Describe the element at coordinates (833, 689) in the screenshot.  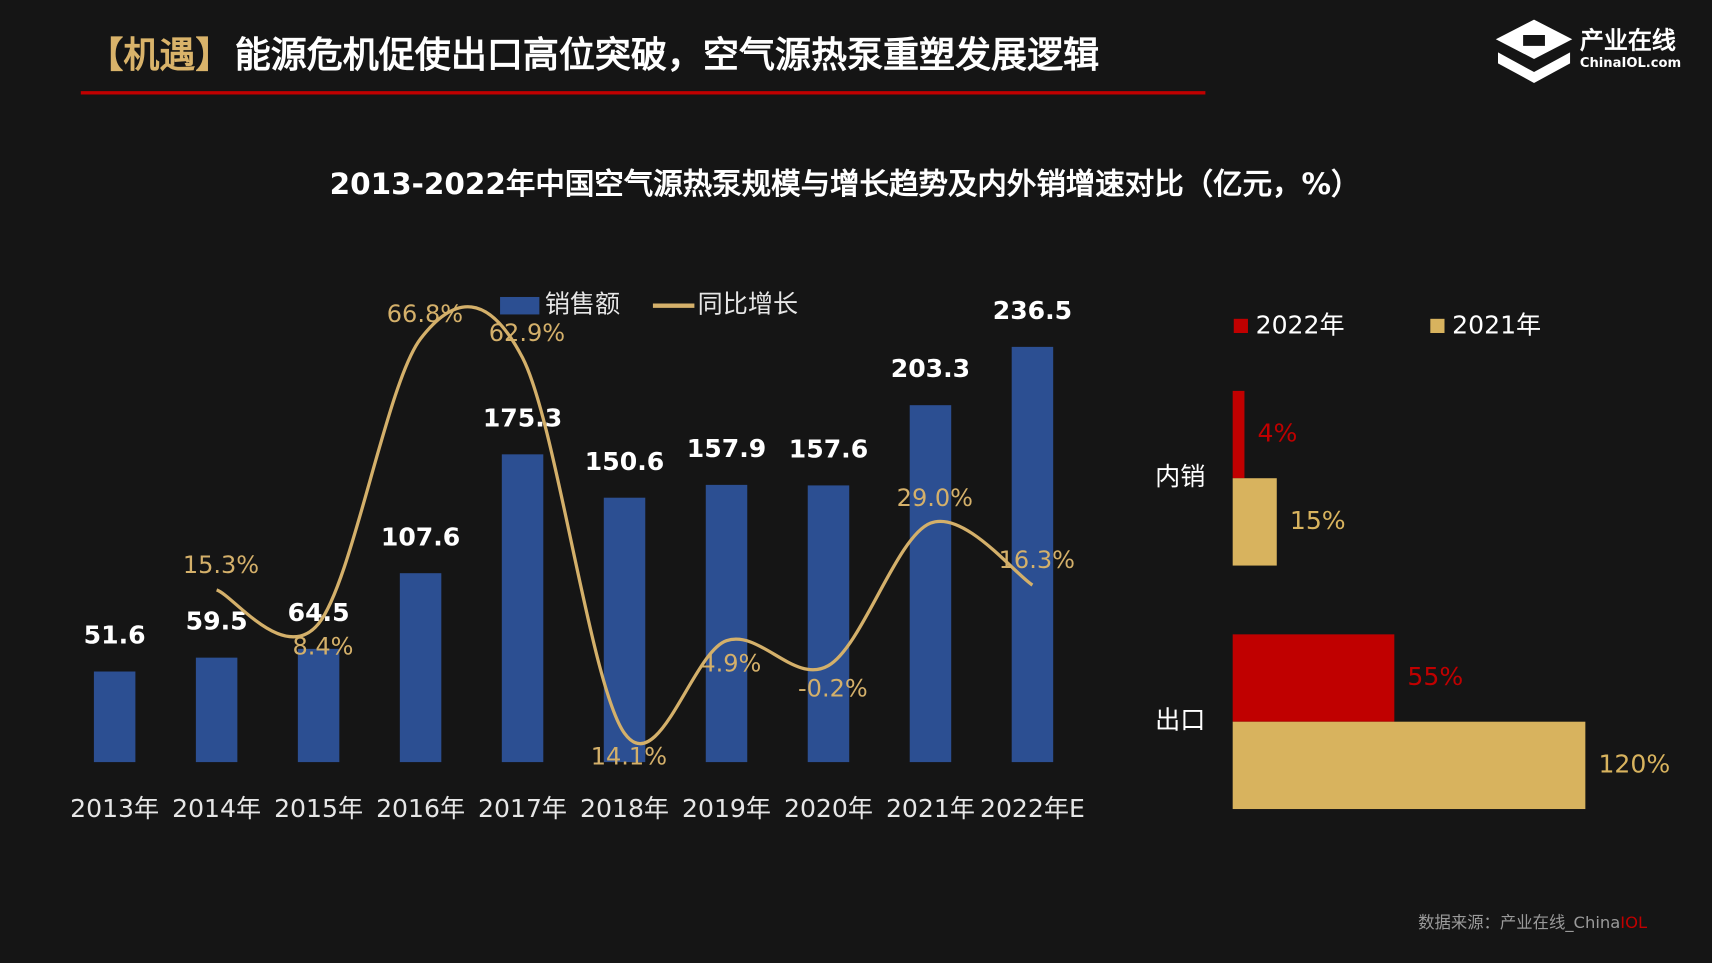
I see `line-value-label: -0.2%` at that location.